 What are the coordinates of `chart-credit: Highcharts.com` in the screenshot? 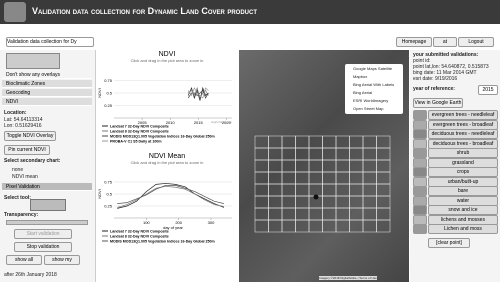 It's located at (221, 122).